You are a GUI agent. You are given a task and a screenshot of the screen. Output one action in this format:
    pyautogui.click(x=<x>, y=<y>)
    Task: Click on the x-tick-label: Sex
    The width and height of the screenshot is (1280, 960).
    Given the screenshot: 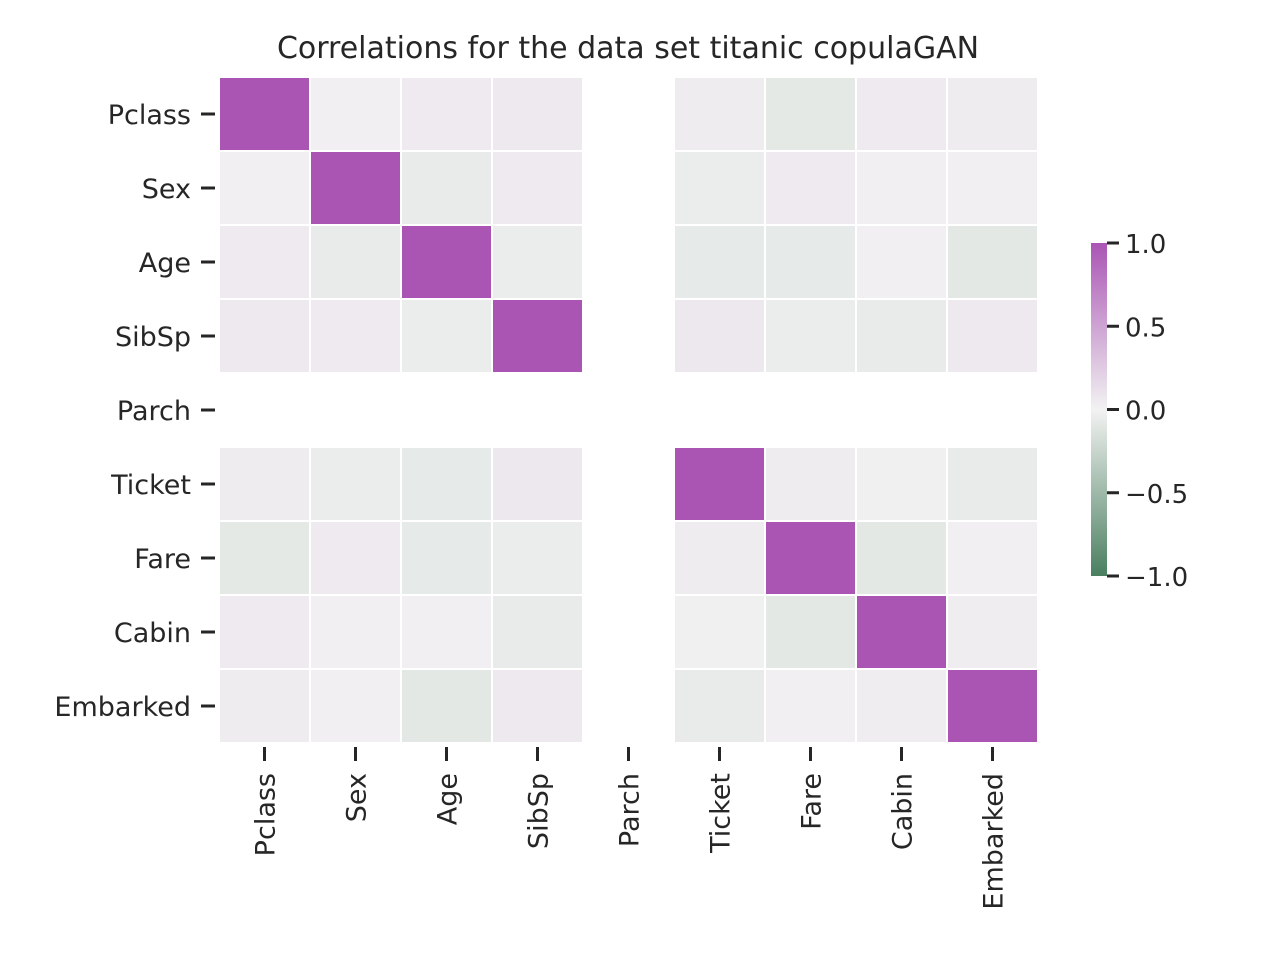 What is the action you would take?
    pyautogui.click(x=357, y=797)
    